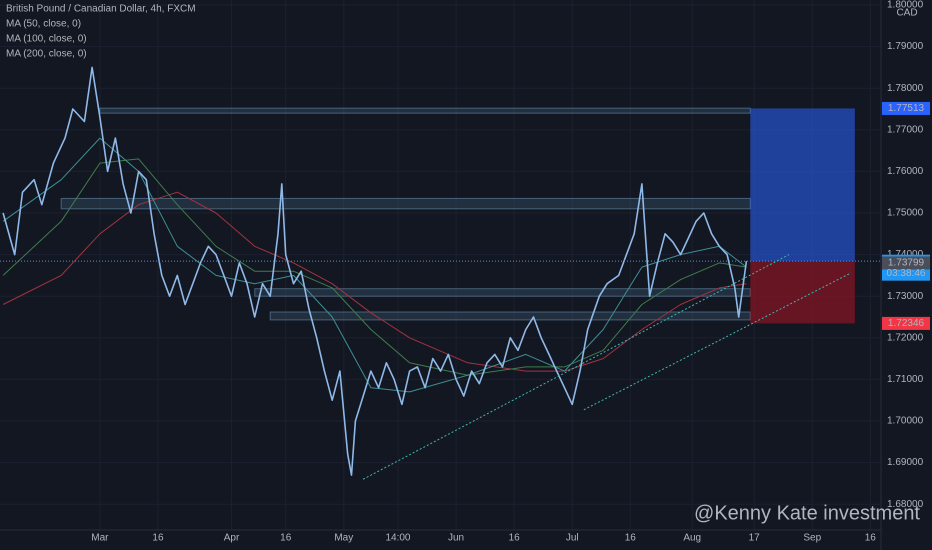 This screenshot has height=550, width=932. I want to click on x-tick-label: Apr, so click(232, 538).